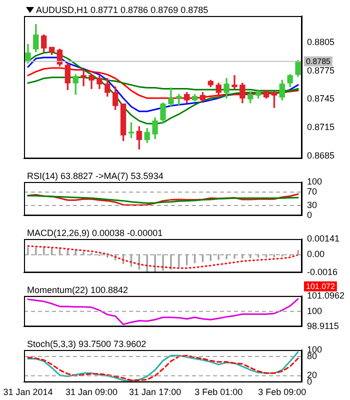 This screenshot has width=350, height=400. What do you see at coordinates (155, 392) in the screenshot?
I see `x-tick-label: 31 Jan 17:00` at bounding box center [155, 392].